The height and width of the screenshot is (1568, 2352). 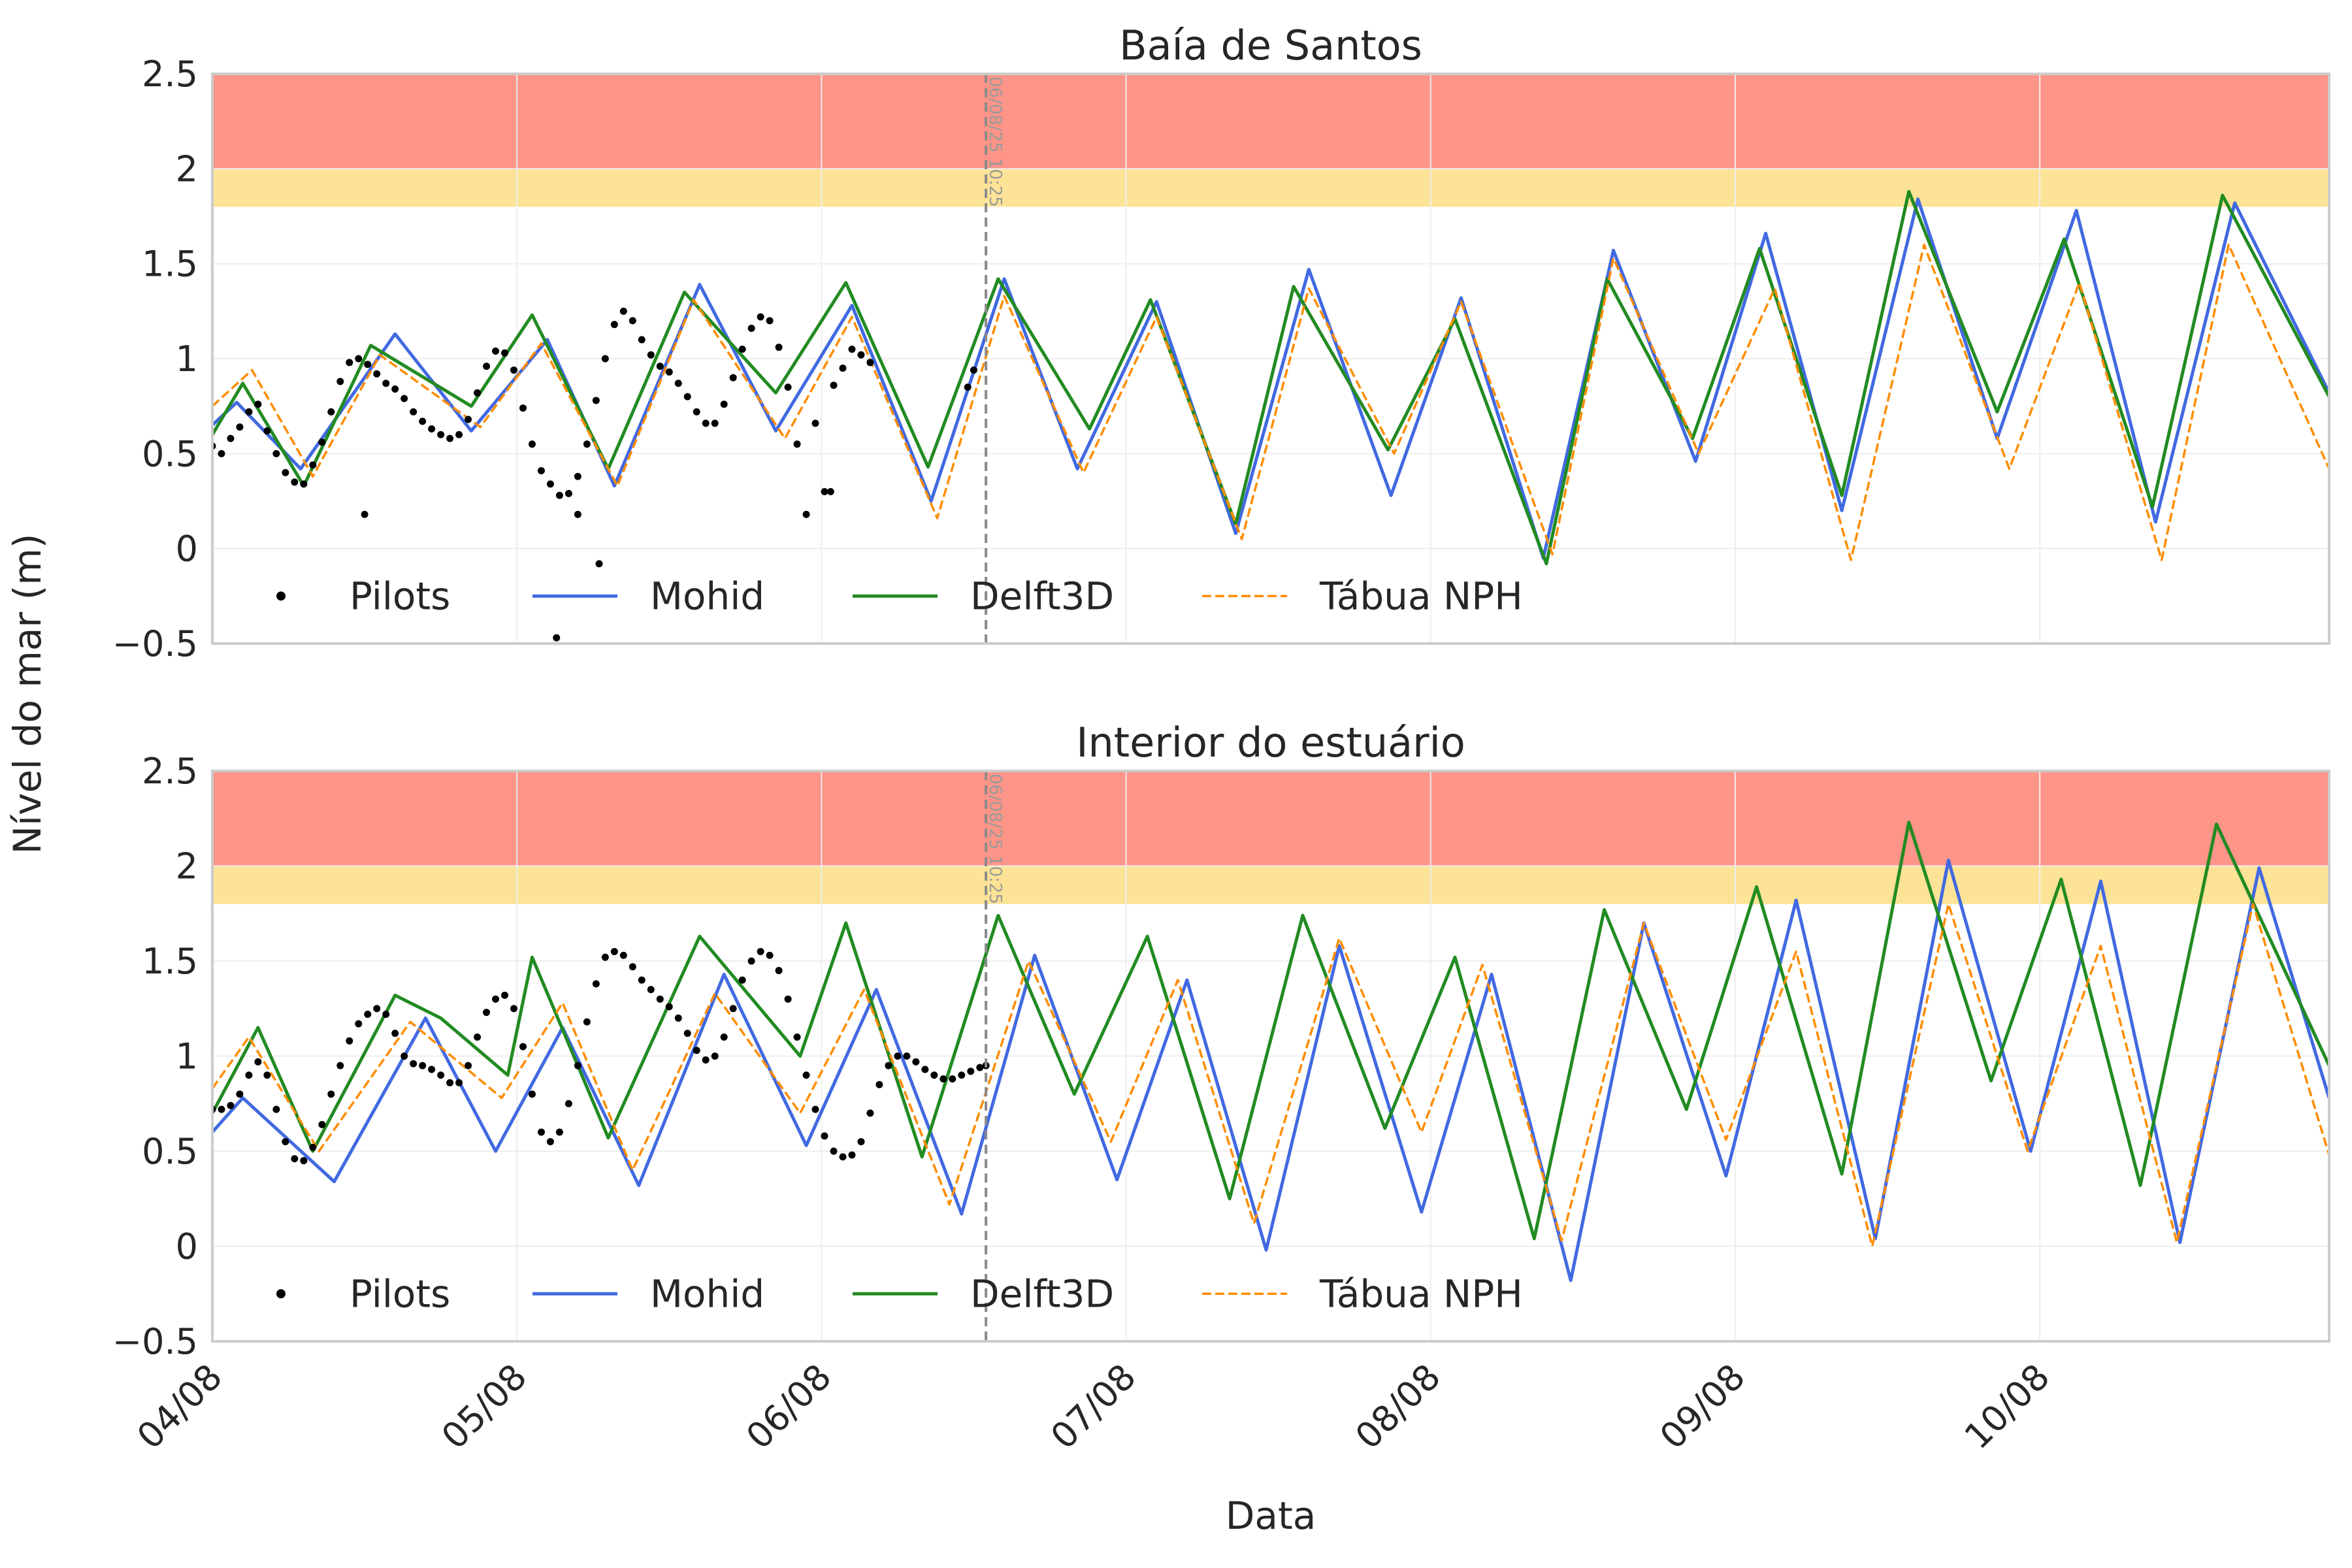 I want to click on legend: Pilots Mohid Delft3D Tábua NPH, so click(x=899, y=1293).